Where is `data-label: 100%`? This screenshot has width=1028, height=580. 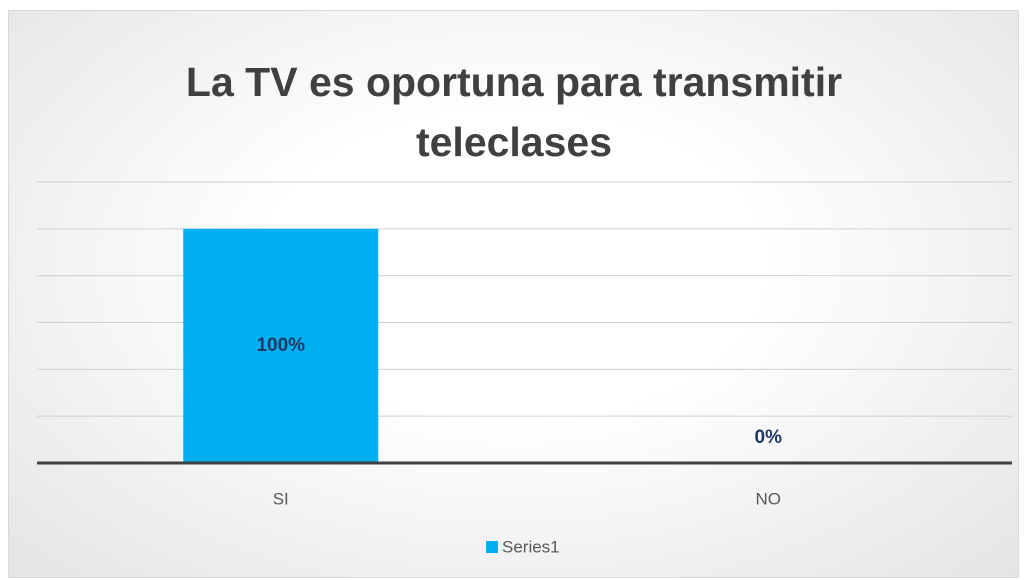 data-label: 100% is located at coordinates (280, 345).